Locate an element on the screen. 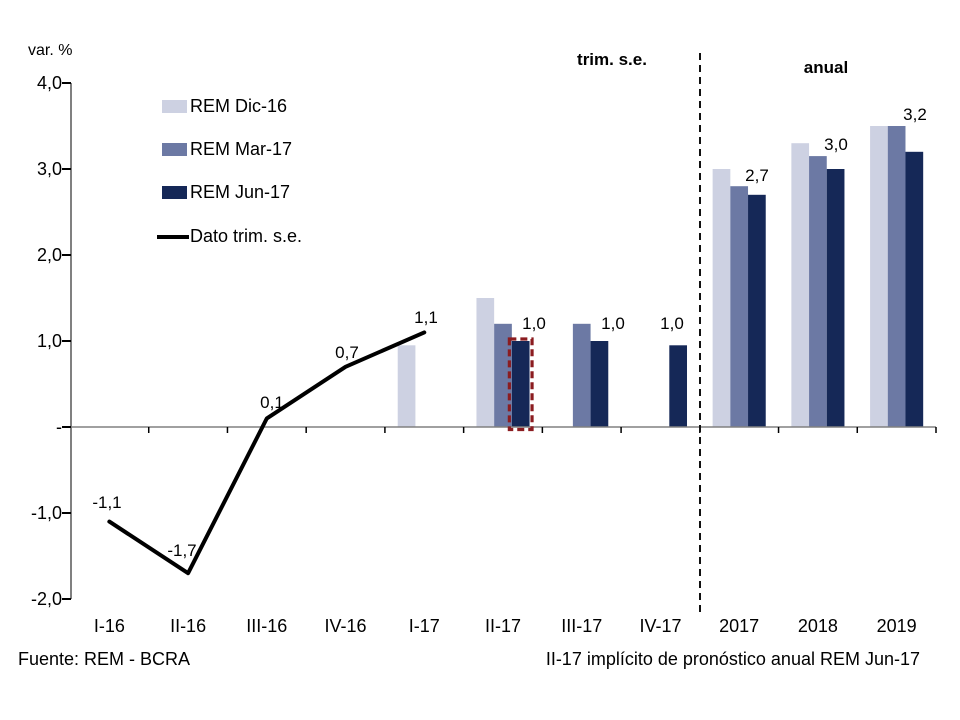  section-title-quarterly: trim. s.e. is located at coordinates (612, 59).